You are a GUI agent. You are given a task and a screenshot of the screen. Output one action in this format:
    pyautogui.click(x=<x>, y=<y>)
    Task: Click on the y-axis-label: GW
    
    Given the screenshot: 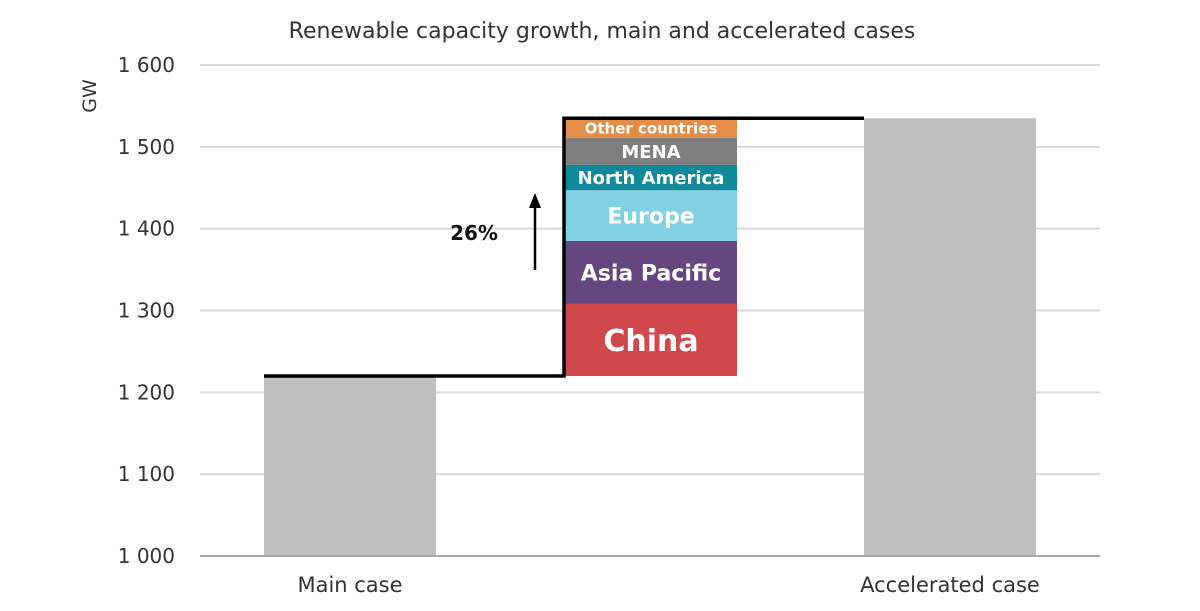 What is the action you would take?
    pyautogui.click(x=90, y=96)
    